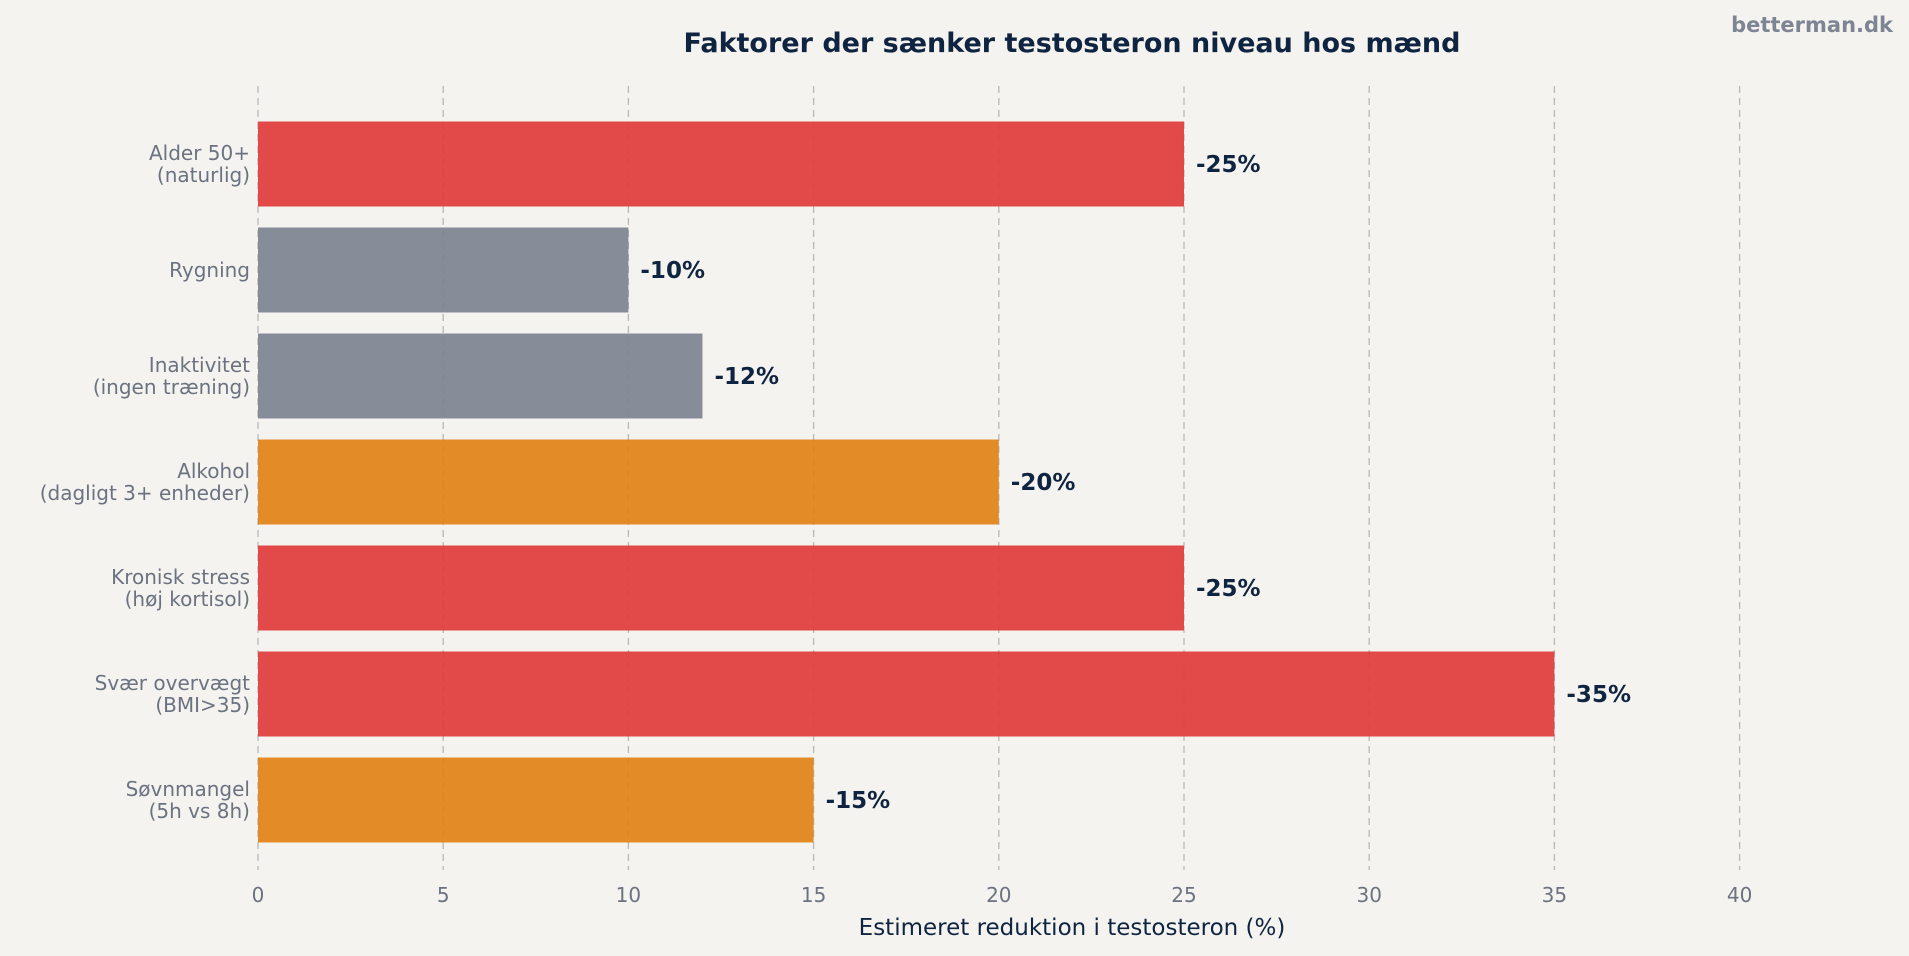 The image size is (1909, 956). I want to click on category-label-6: Søvnmangel (5h vs 8h), so click(188, 800).